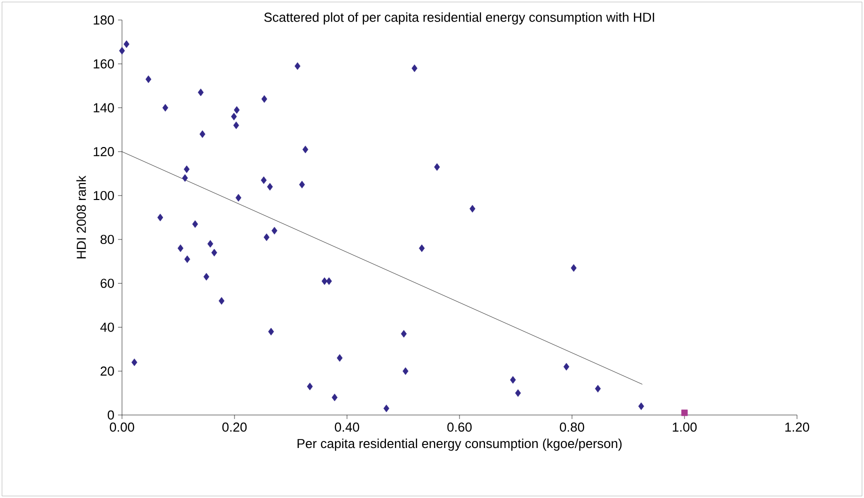 The width and height of the screenshot is (864, 498). What do you see at coordinates (459, 427) in the screenshot?
I see `x-tick-label: 0.60` at bounding box center [459, 427].